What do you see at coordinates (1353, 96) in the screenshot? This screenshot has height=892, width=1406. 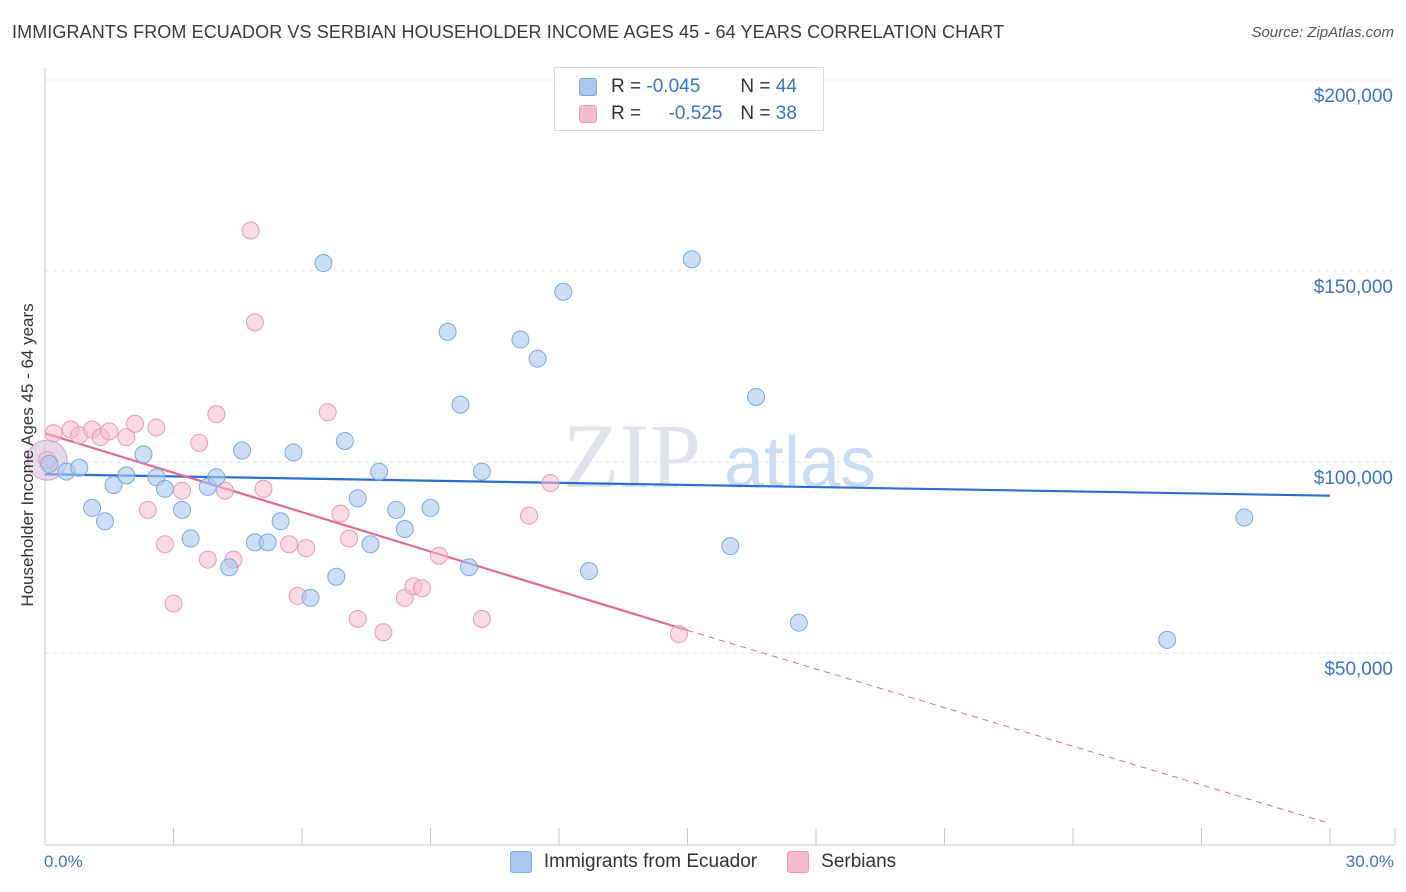 I see `y-tick-label: $200,000` at bounding box center [1353, 96].